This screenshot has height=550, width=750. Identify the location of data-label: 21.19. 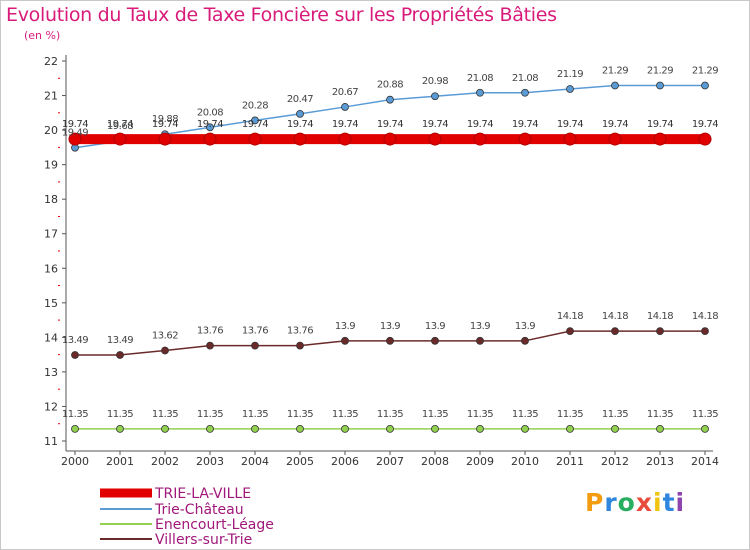
(570, 74).